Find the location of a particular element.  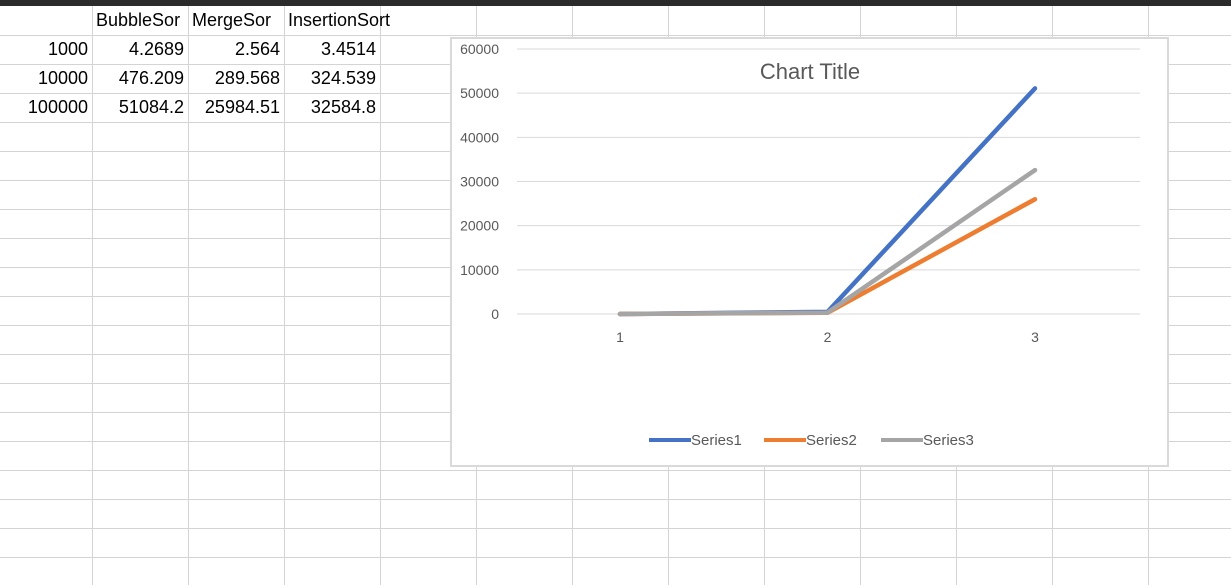

y-tick-label: 30000 is located at coordinates (479, 182).